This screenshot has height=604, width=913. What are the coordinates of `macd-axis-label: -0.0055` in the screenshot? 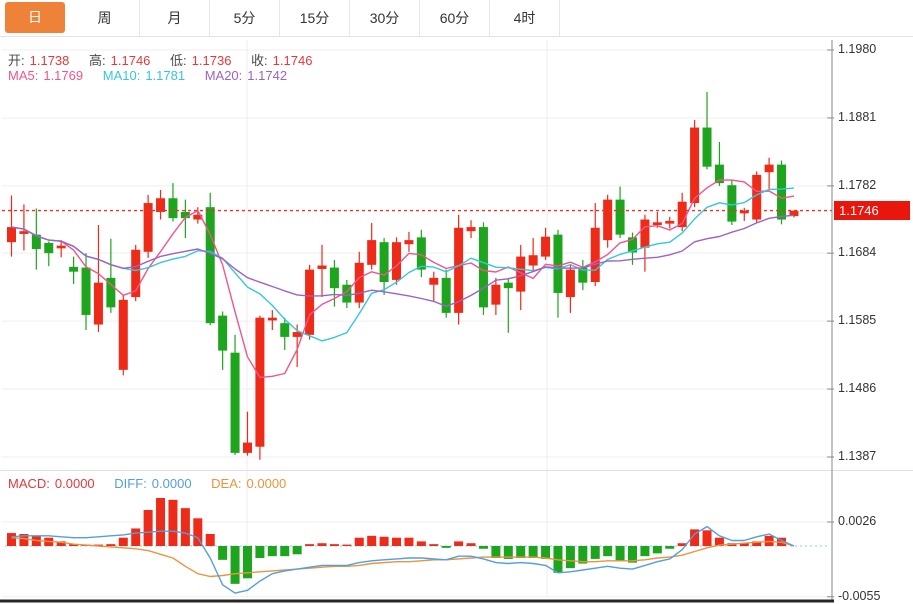 It's located at (859, 595).